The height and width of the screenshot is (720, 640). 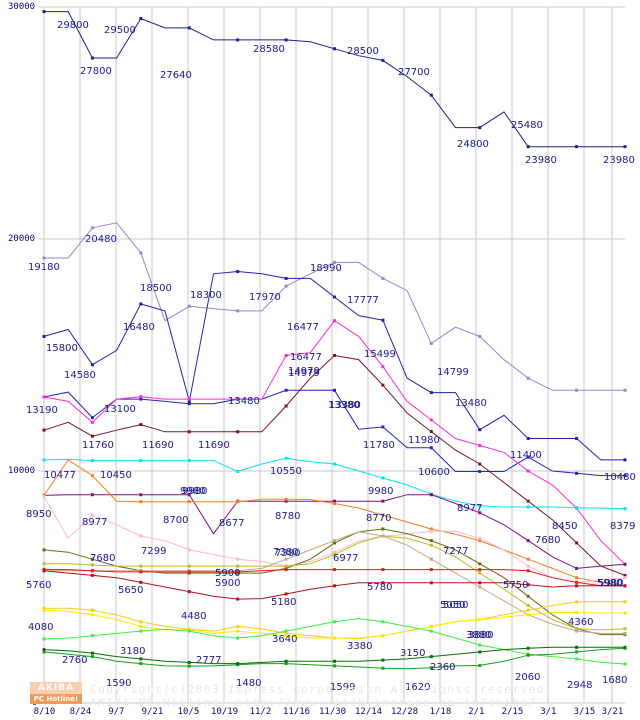 I want to click on data-point-label: 10600, so click(x=434, y=472).